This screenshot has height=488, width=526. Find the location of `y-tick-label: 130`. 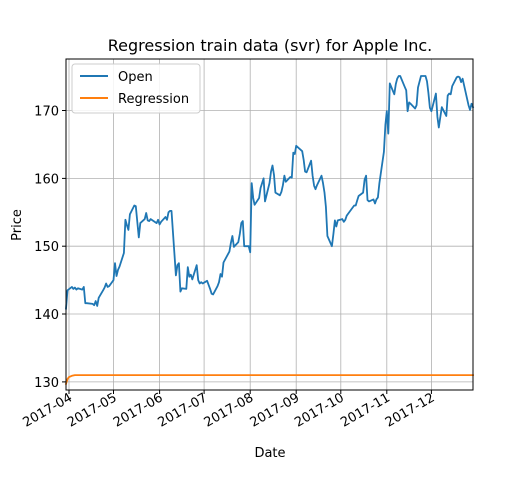

y-tick-label: 130 is located at coordinates (46, 383).